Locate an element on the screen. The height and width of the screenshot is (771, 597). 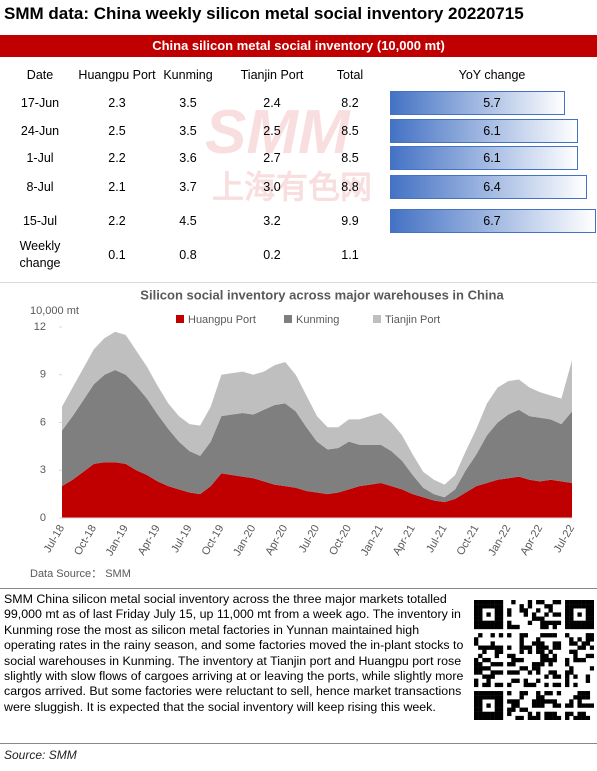
legend-swatch is located at coordinates (377, 319).